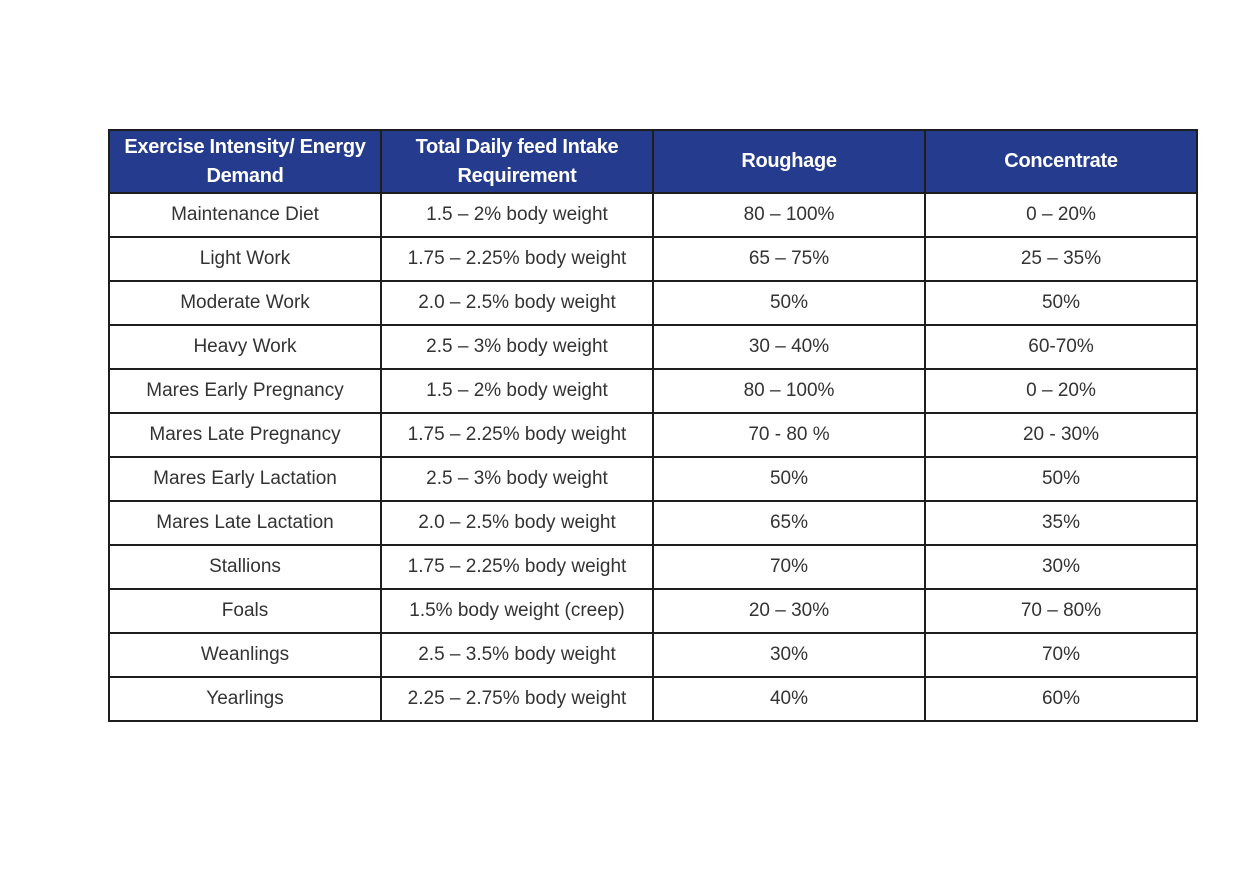 The width and height of the screenshot is (1240, 874). I want to click on table-cell: 2.5 – 3.5% body weight, so click(517, 655).